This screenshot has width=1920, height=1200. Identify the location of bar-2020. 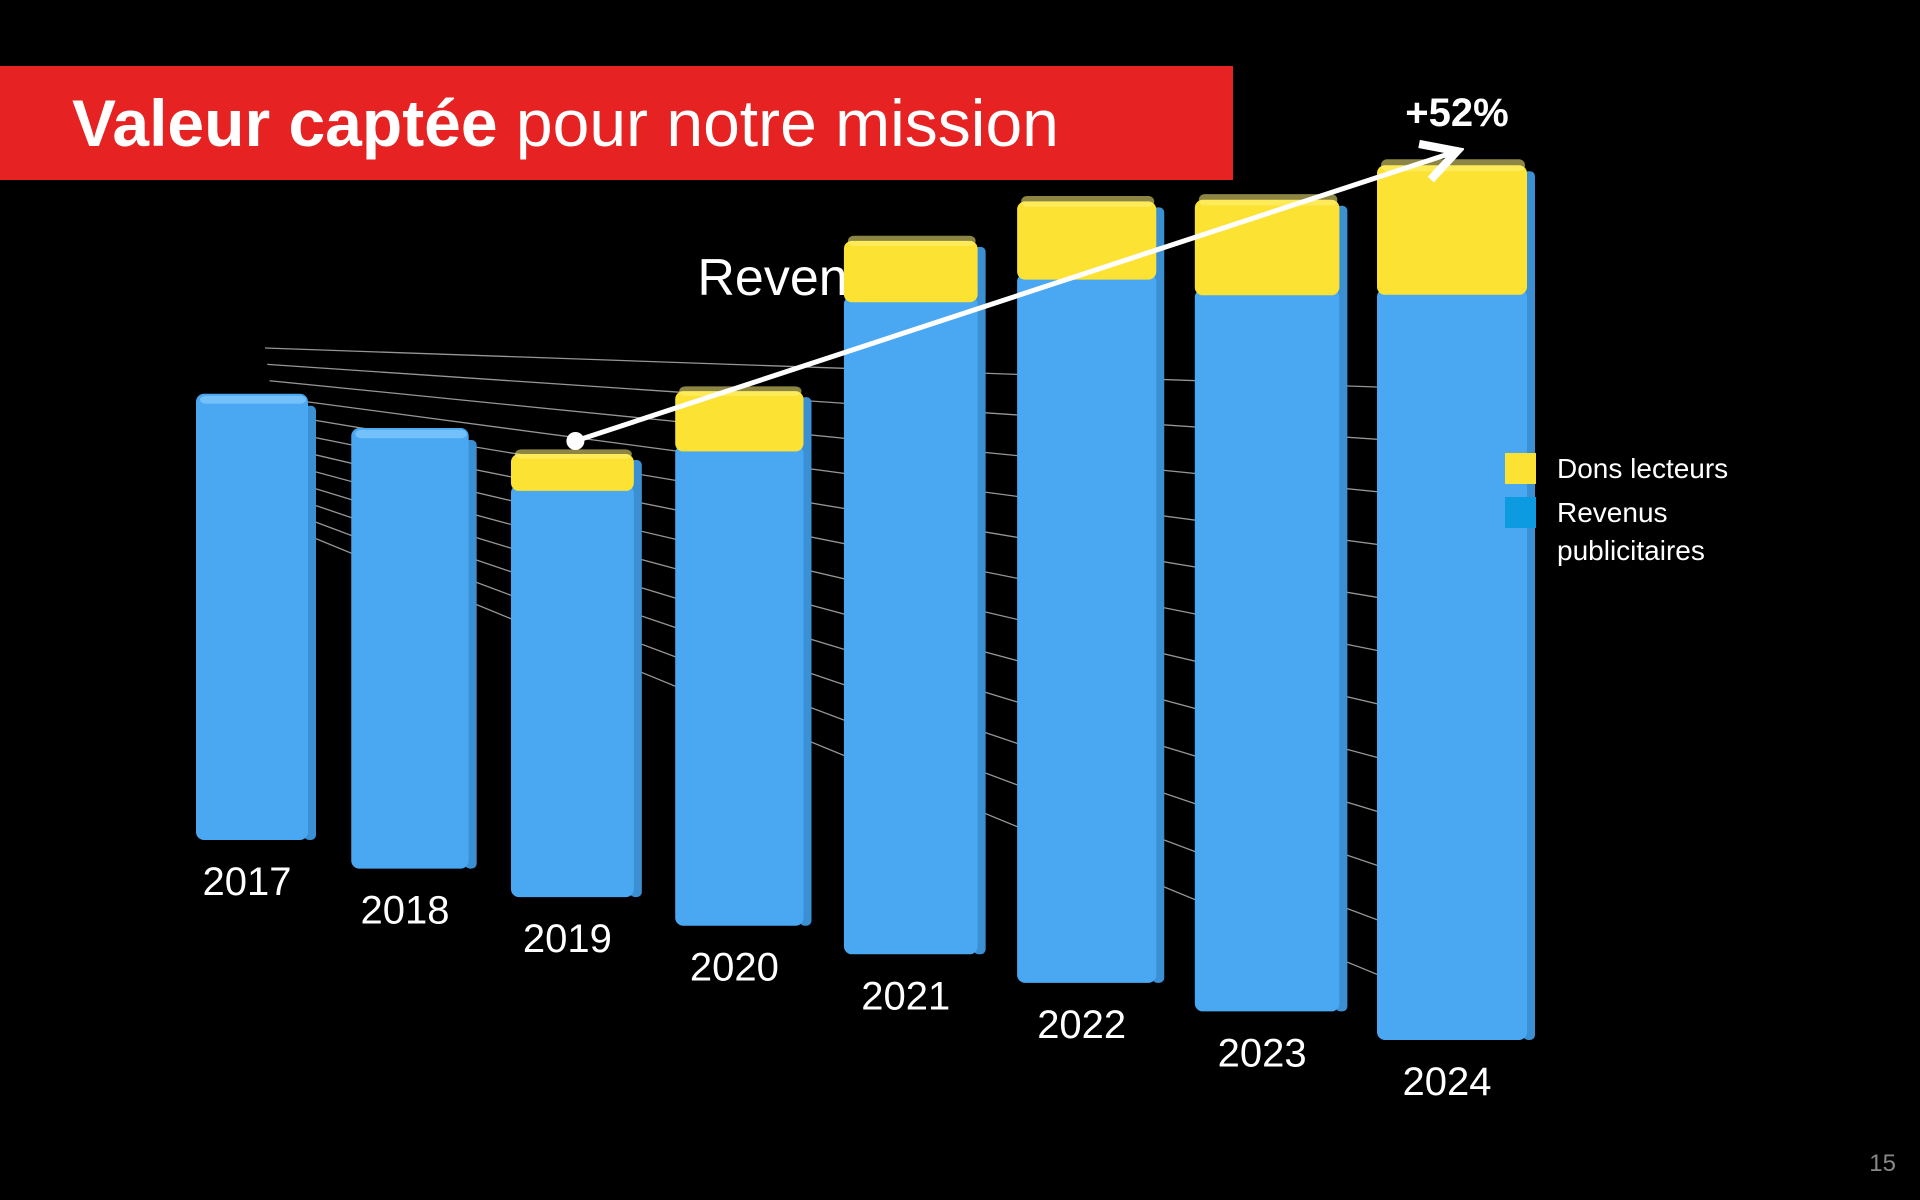
(743, 656).